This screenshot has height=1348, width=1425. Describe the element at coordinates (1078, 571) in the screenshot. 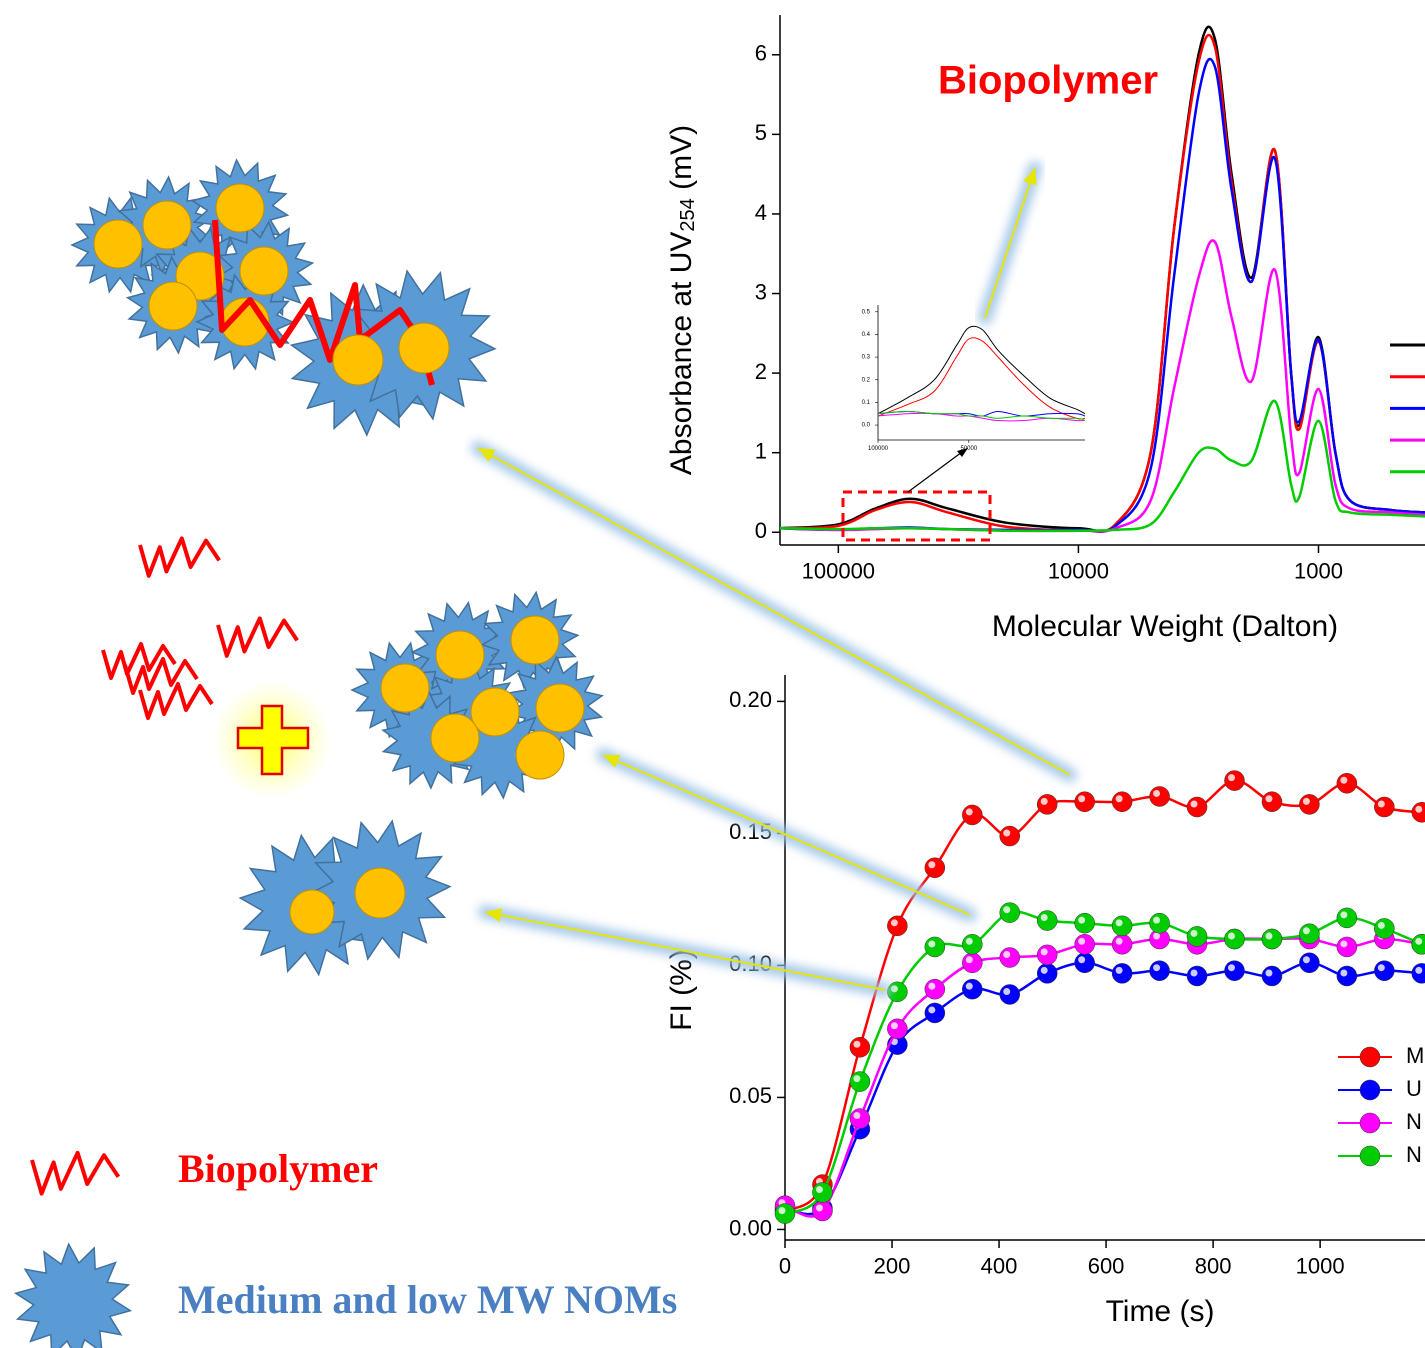

I see `x-tick-label: 10000` at that location.